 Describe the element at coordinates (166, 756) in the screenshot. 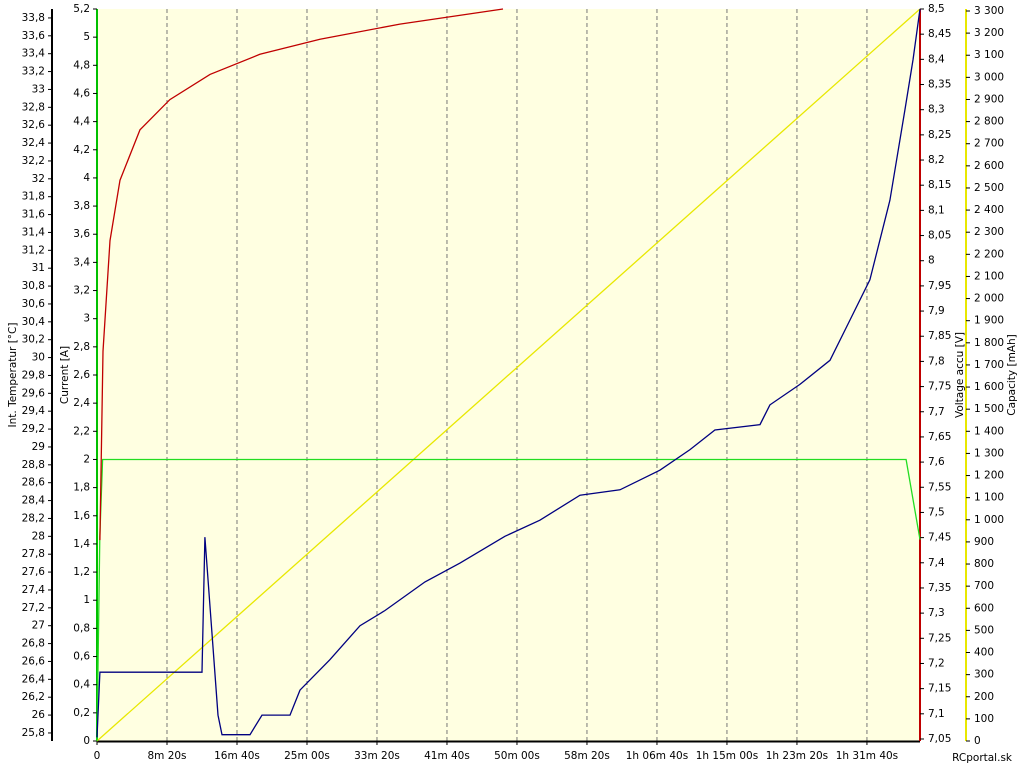

I see `x-tick-label: 8m 20s` at that location.